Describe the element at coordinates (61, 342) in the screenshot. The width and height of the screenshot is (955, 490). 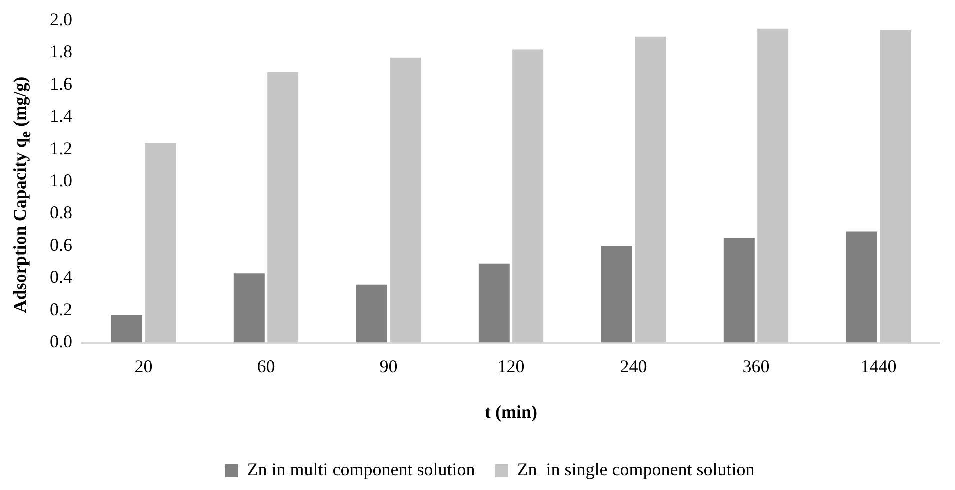
I see `y-tick-label: 0.0` at that location.